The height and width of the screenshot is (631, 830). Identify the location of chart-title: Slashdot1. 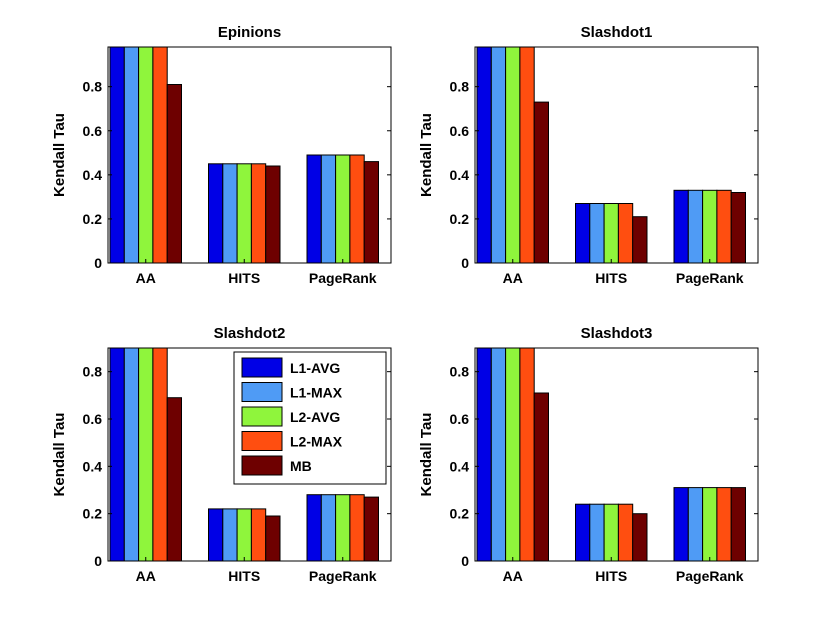
(617, 32).